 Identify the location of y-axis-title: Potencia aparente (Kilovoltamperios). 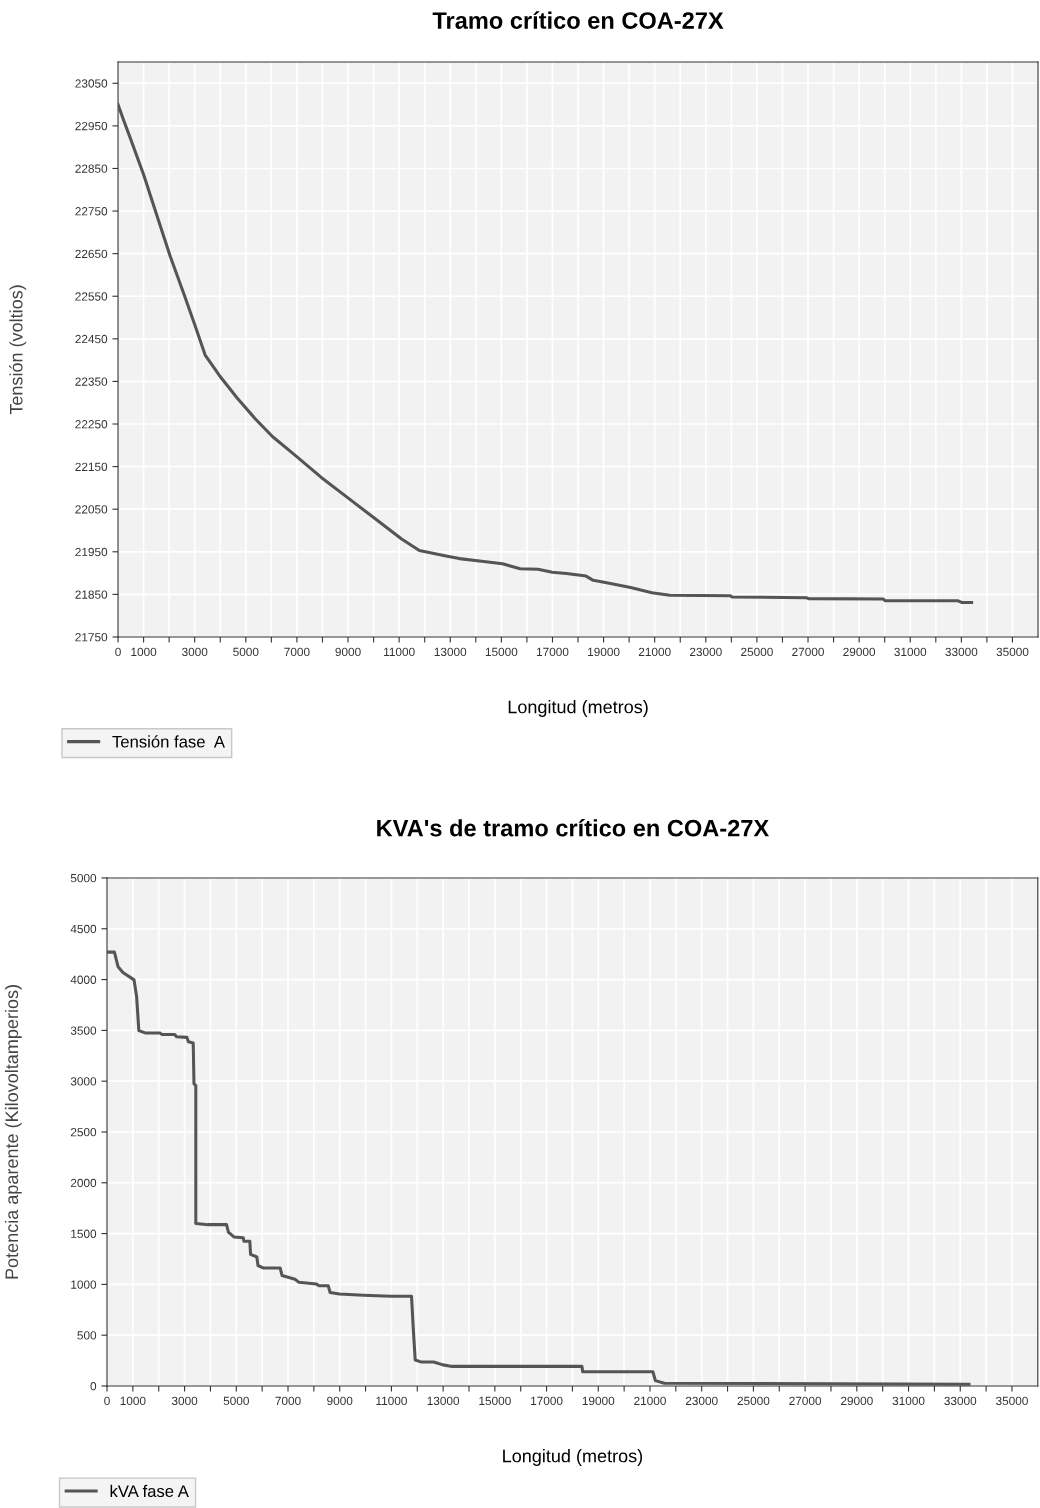
(13, 1132).